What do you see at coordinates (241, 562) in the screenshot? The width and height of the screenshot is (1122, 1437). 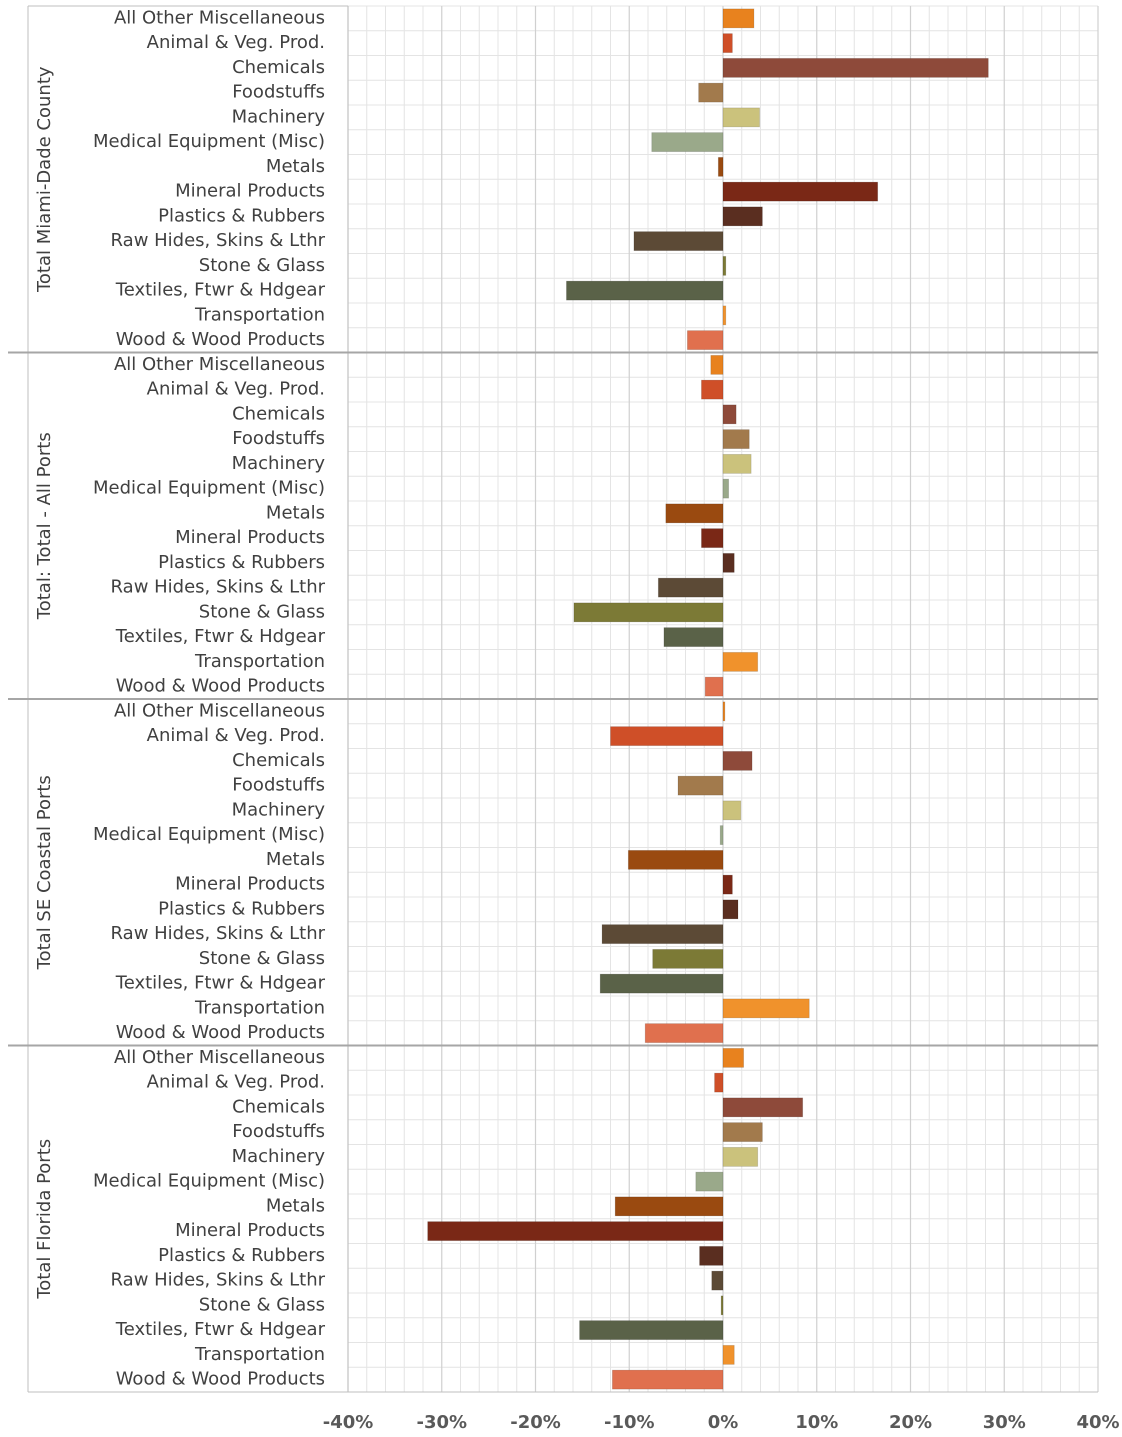 I see `category-label: Plastics & Rubbers` at bounding box center [241, 562].